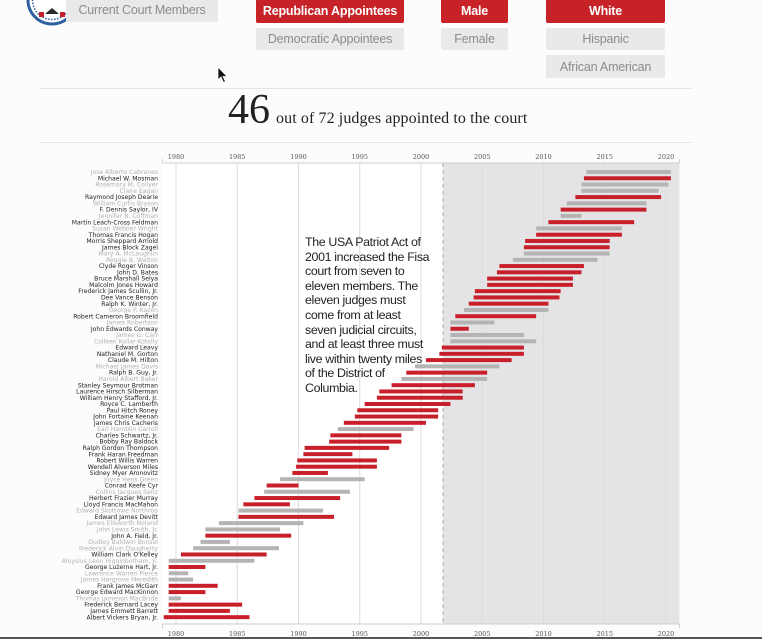  What do you see at coordinates (363, 358) in the screenshot?
I see `annotation-line: live within twenty miles` at bounding box center [363, 358].